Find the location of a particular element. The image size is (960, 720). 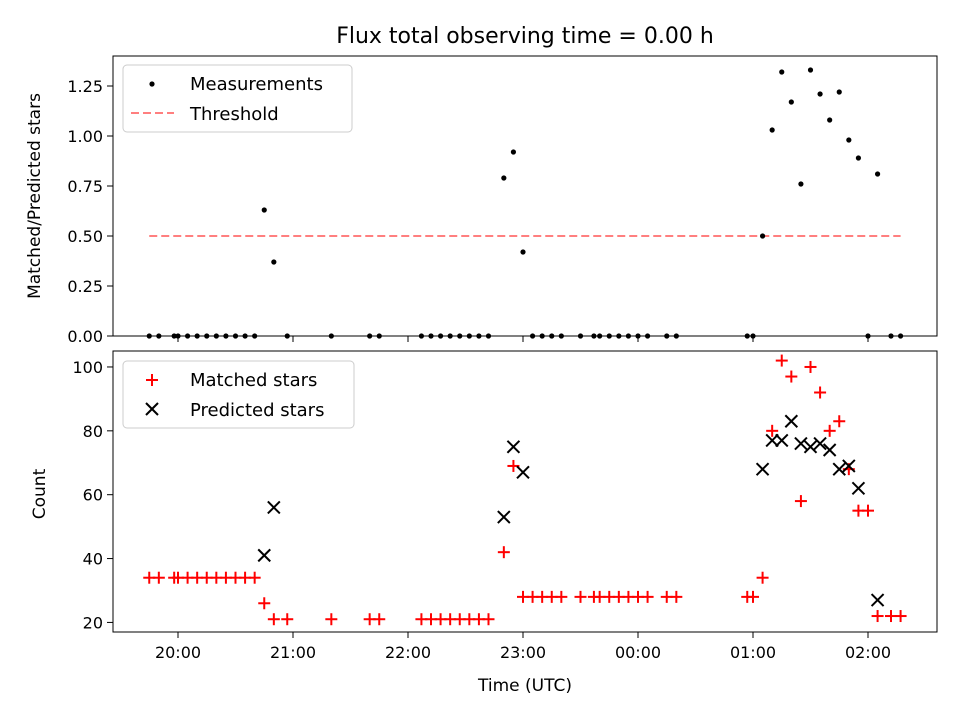

count-y-axis: 20 40 60 80 100 is located at coordinates (92, 495).